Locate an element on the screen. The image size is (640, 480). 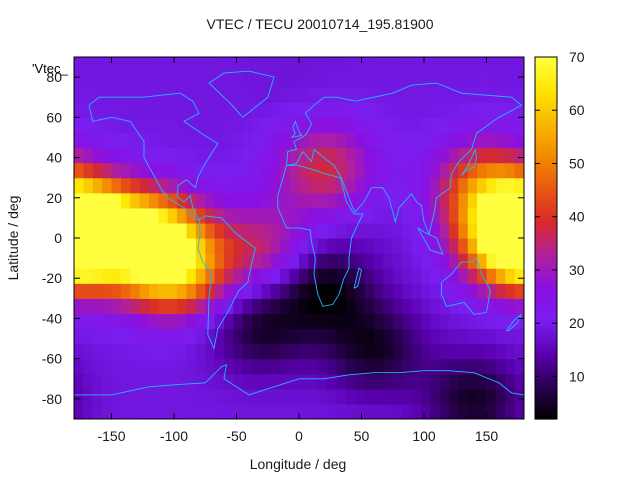
colorbar-tick-label: 40 is located at coordinates (577, 217).